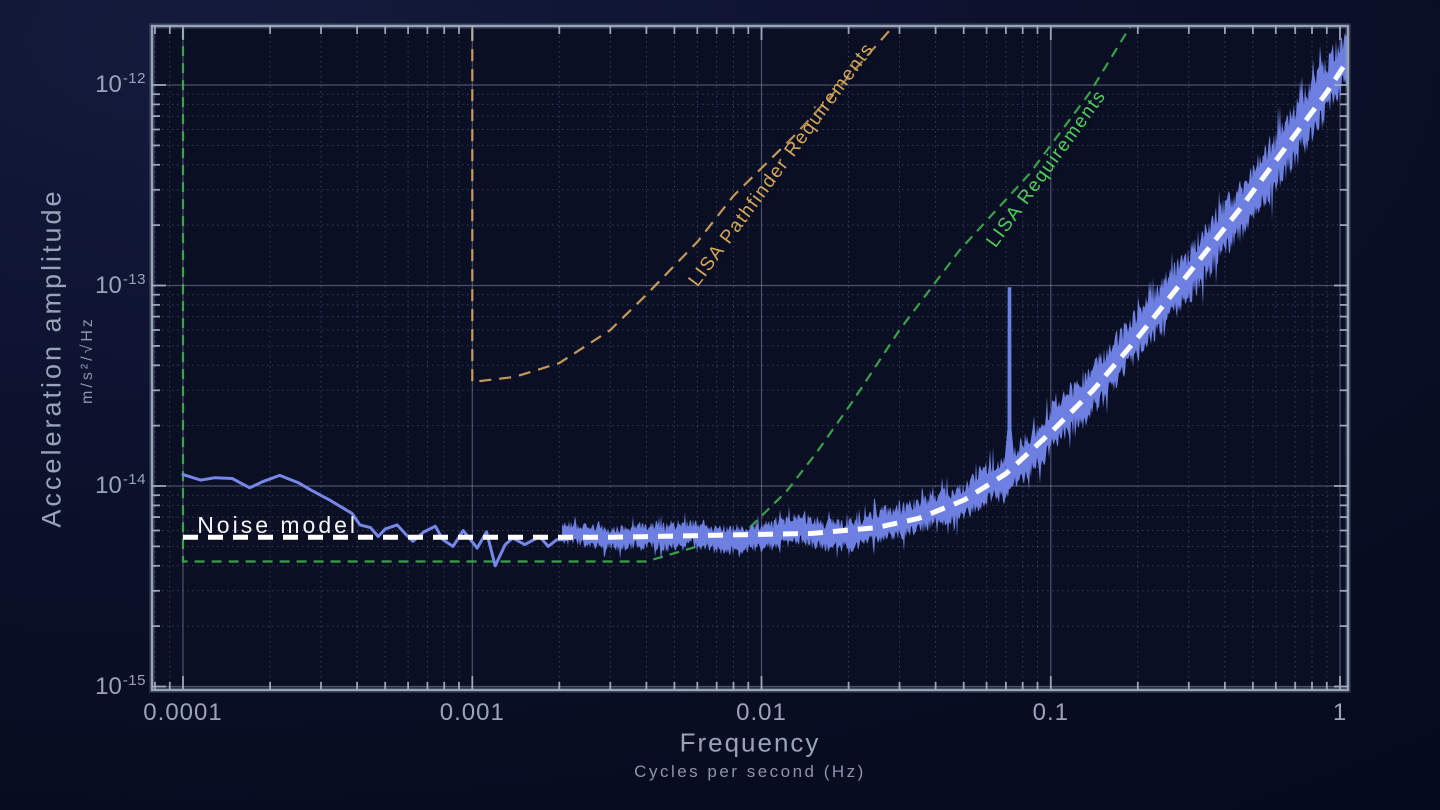 The image size is (1440, 810). I want to click on y-tick-label: 10-15, so click(120, 685).